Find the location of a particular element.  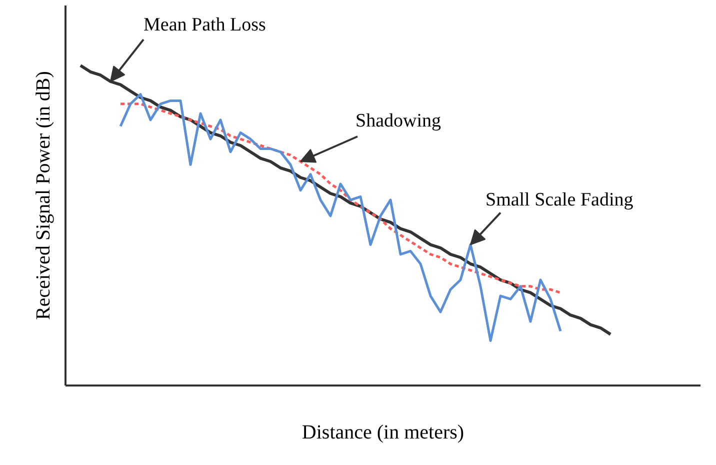

text: Shadowing is located at coordinates (399, 121).